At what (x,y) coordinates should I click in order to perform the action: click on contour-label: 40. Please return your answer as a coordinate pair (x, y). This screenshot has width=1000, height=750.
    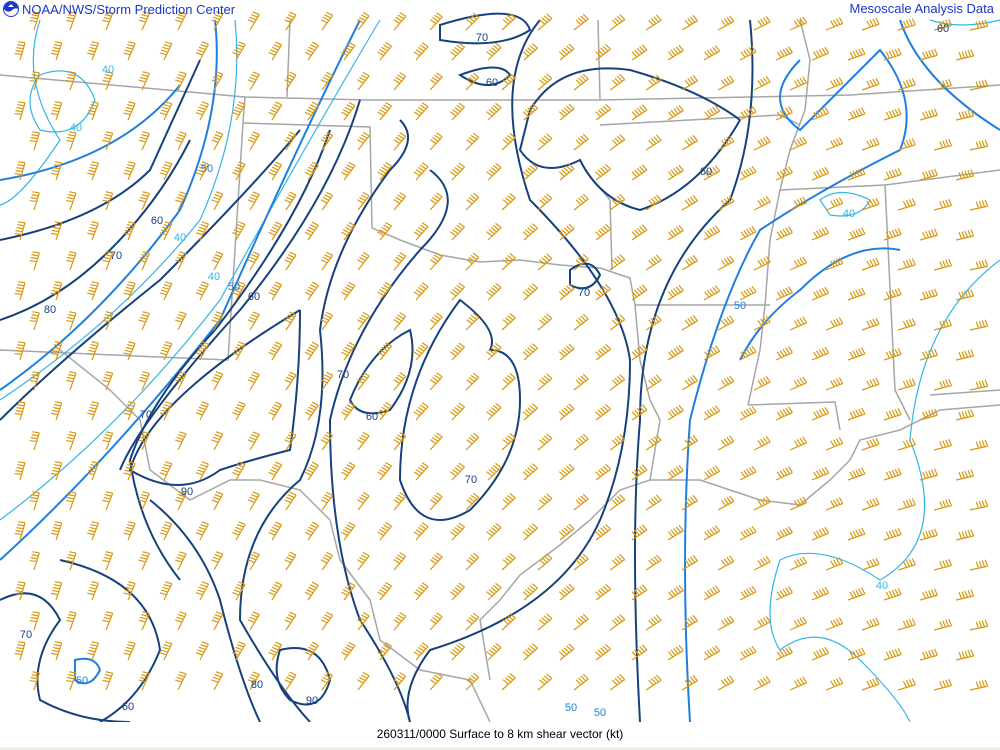
    Looking at the image, I should click on (214, 277).